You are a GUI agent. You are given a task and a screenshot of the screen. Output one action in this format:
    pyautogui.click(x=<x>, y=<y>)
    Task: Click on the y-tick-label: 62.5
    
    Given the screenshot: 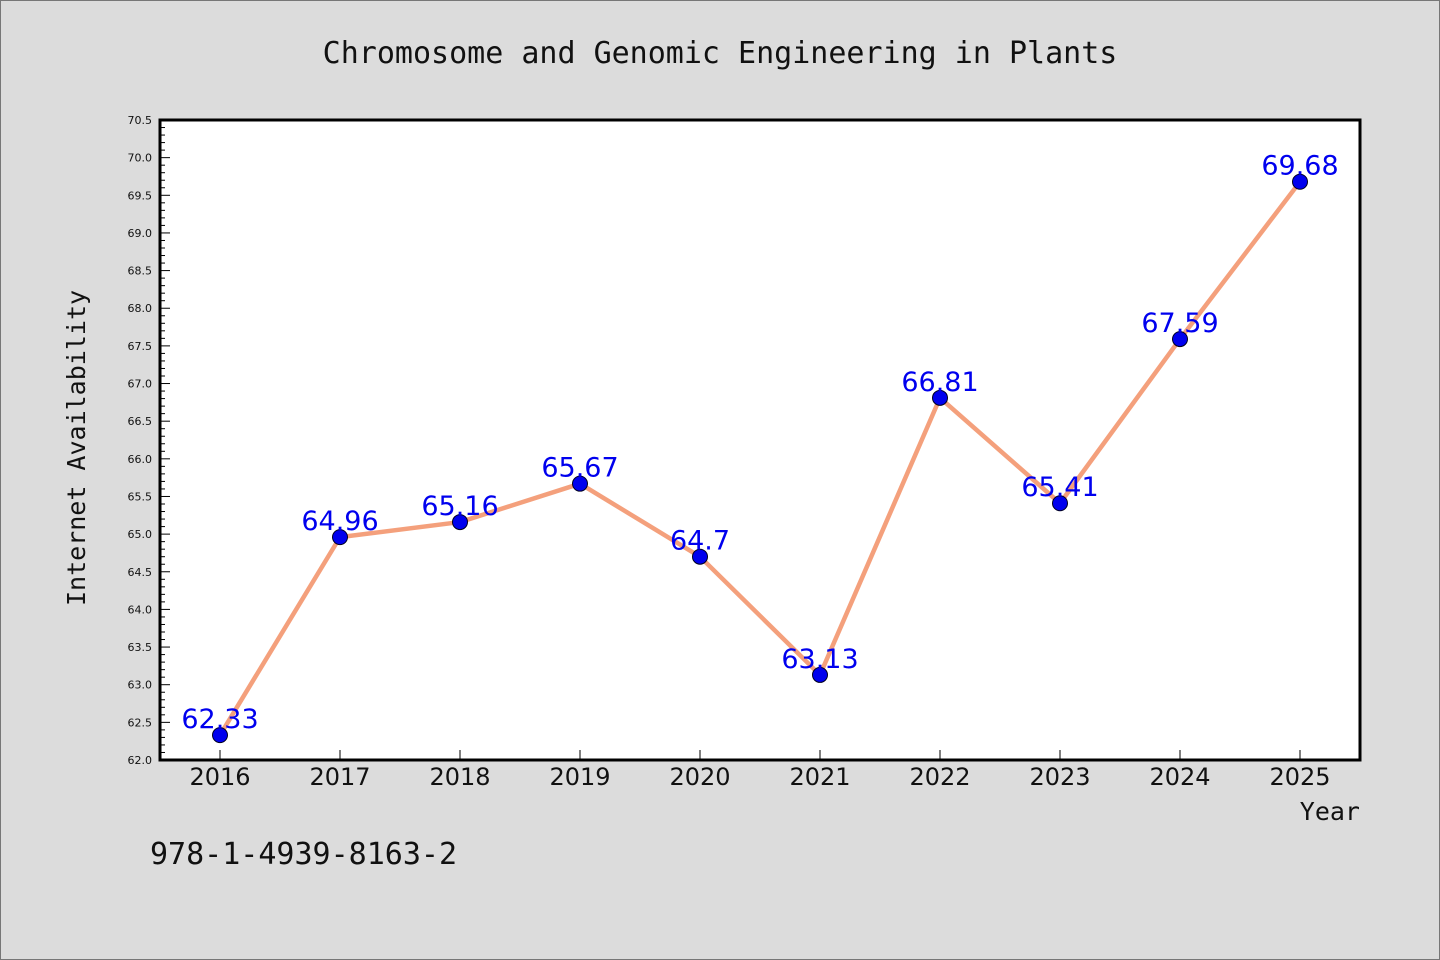 What is the action you would take?
    pyautogui.click(x=140, y=722)
    